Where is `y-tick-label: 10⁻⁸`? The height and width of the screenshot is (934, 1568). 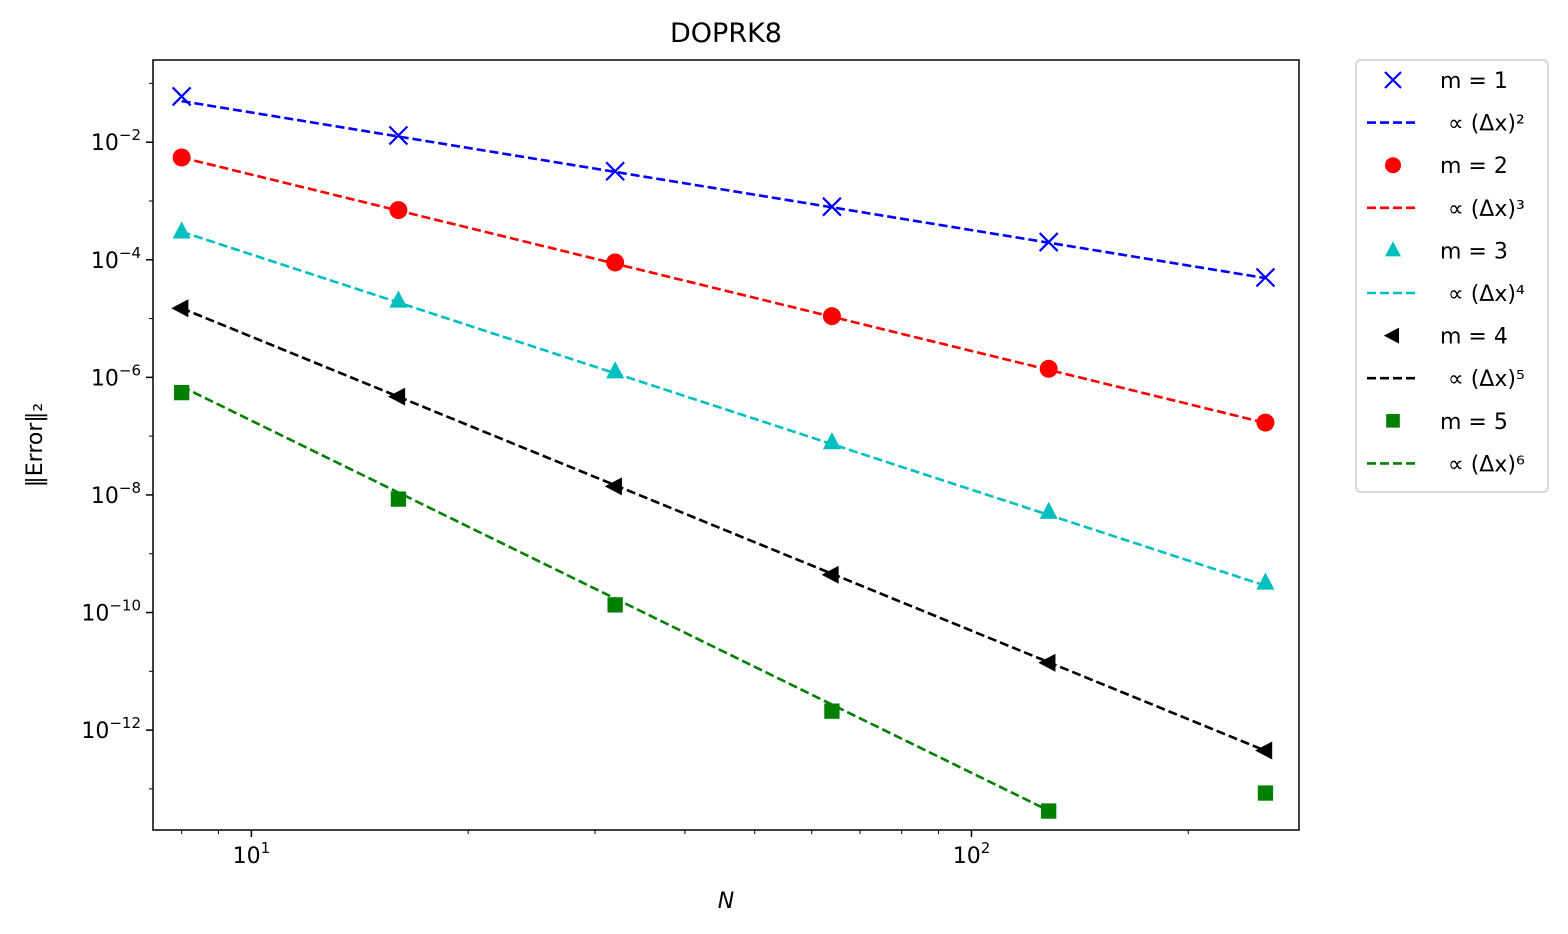 y-tick-label: 10⁻⁸ is located at coordinates (116, 494).